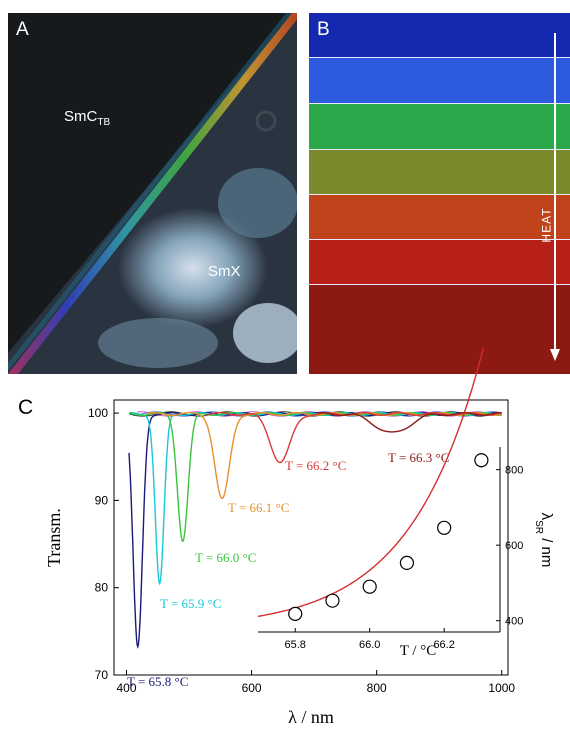 Image resolution: width=570 pixels, height=751 pixels. I want to click on panel-label-b: B, so click(323, 29).